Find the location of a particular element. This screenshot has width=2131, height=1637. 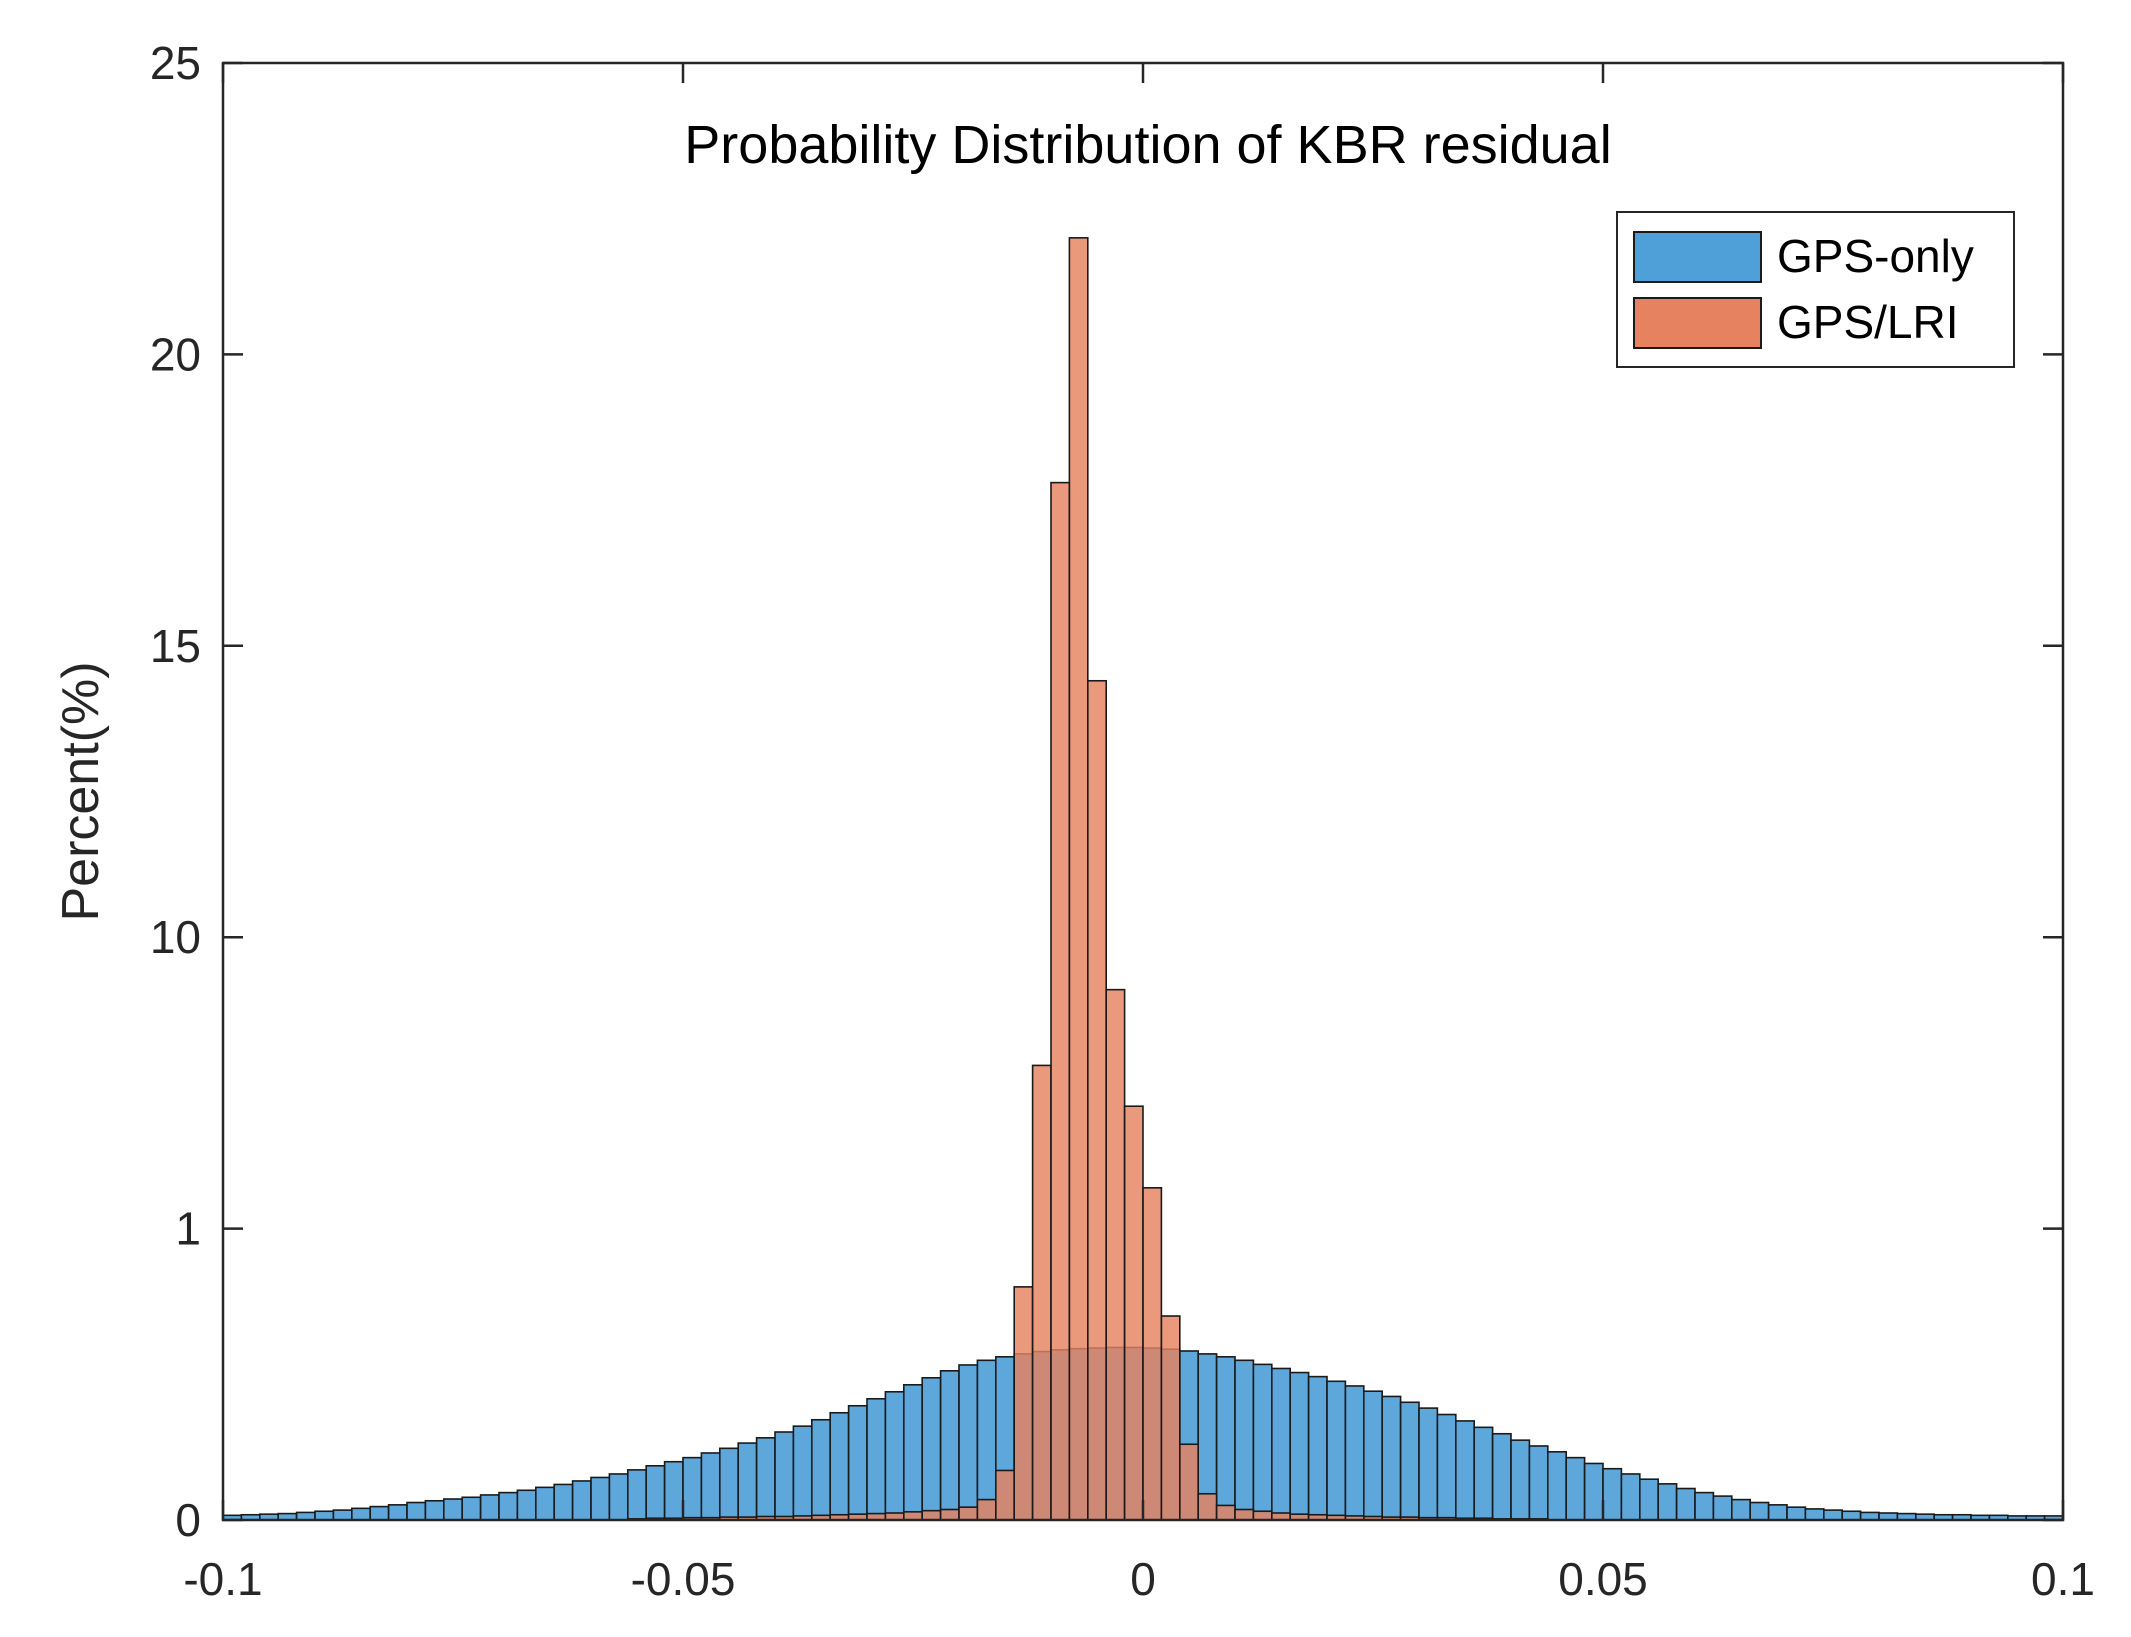

y-tick-label: 0 is located at coordinates (188, 1520).